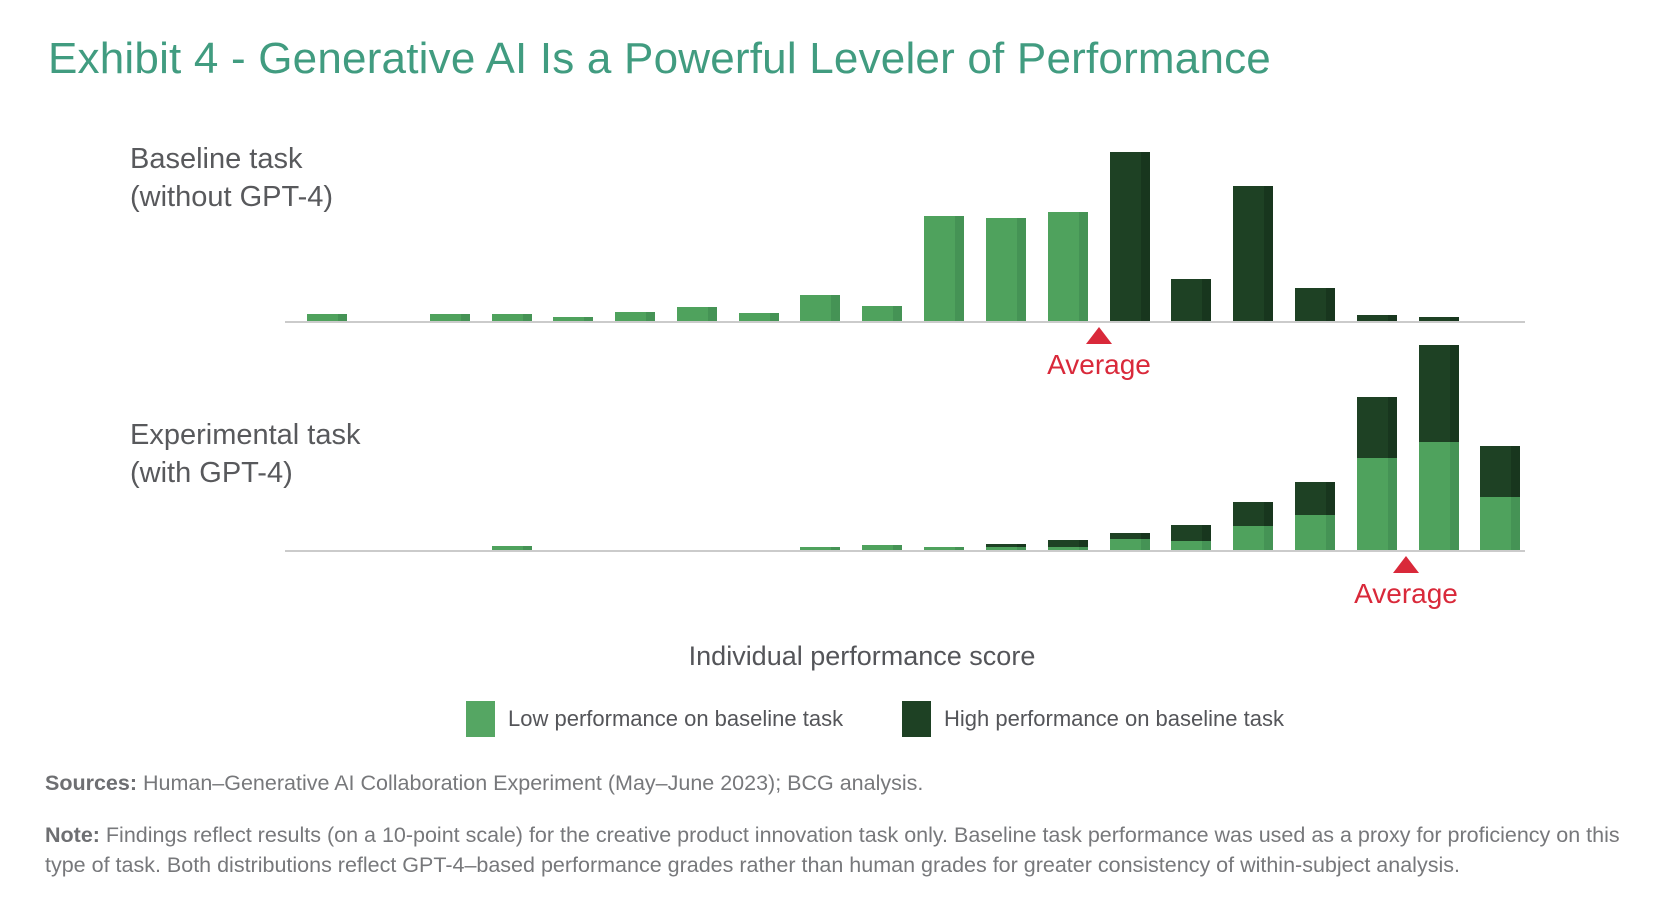  I want to click on legend-item-low-performance: Low performance on baseline task, so click(654, 719).